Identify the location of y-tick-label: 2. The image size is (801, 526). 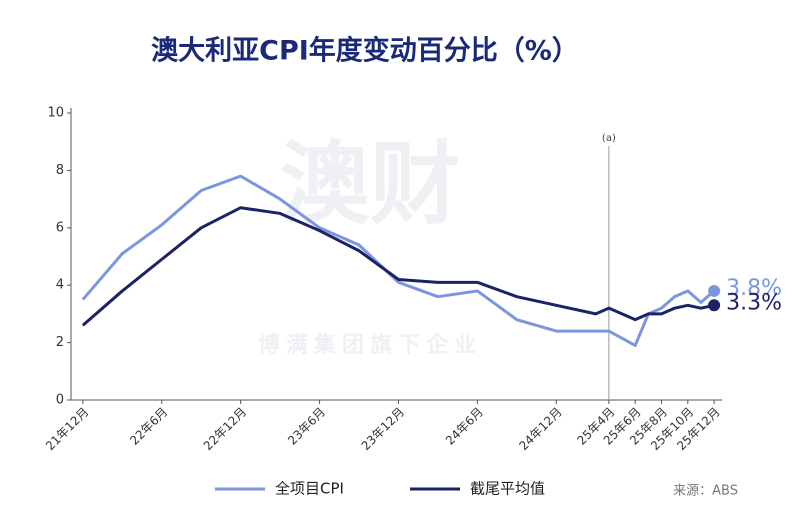
(60, 342).